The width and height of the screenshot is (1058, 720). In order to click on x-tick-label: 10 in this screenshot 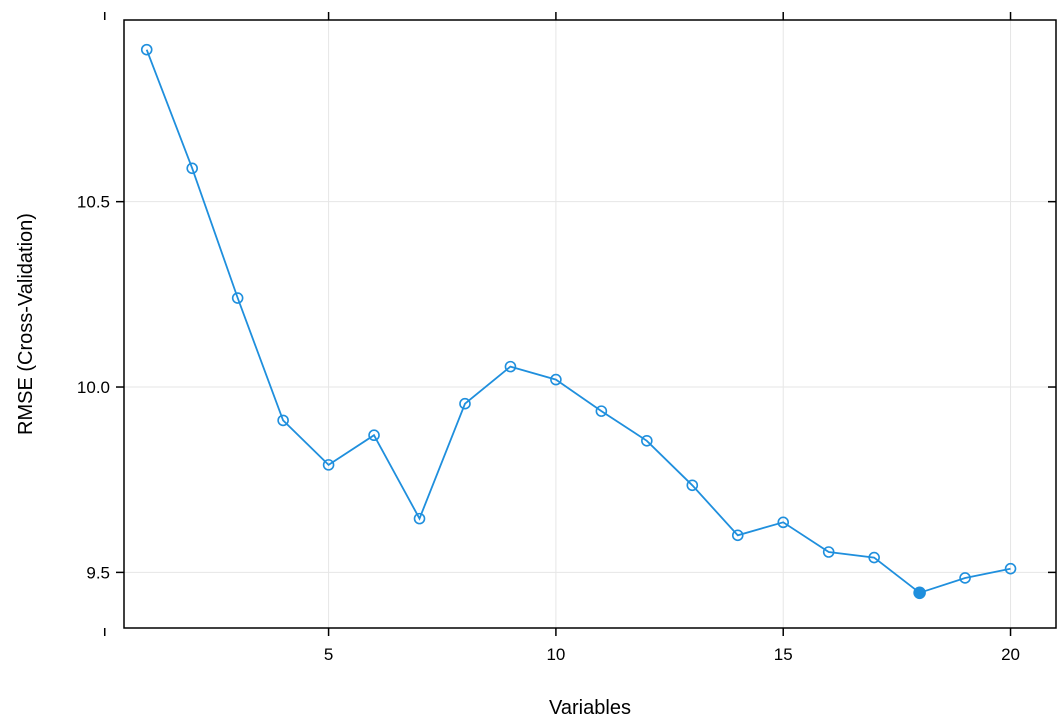, I will do `click(555, 654)`.